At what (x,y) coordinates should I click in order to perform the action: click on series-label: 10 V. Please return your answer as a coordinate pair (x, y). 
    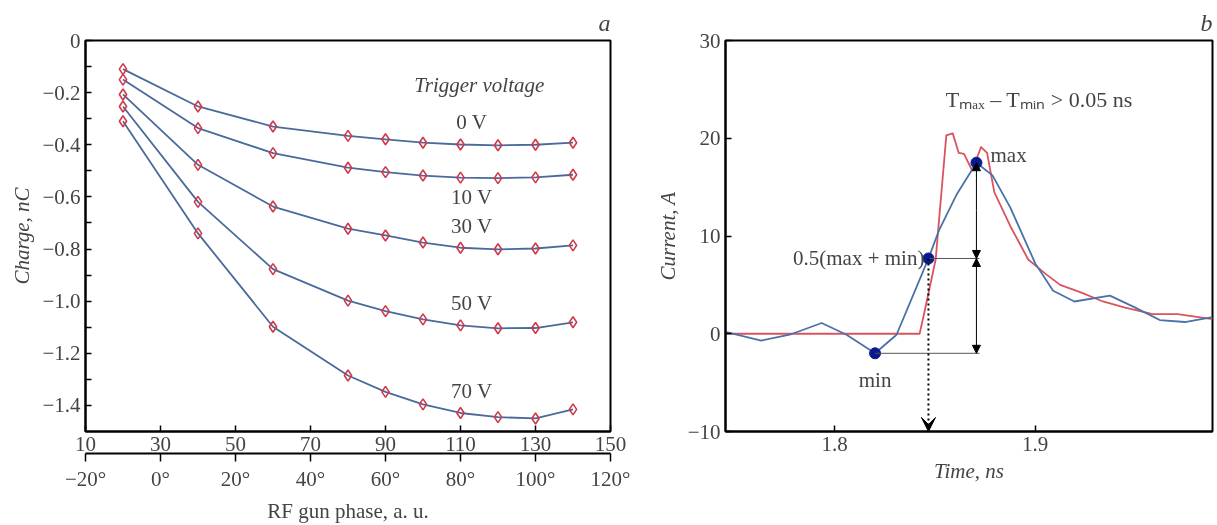
    Looking at the image, I should click on (472, 197).